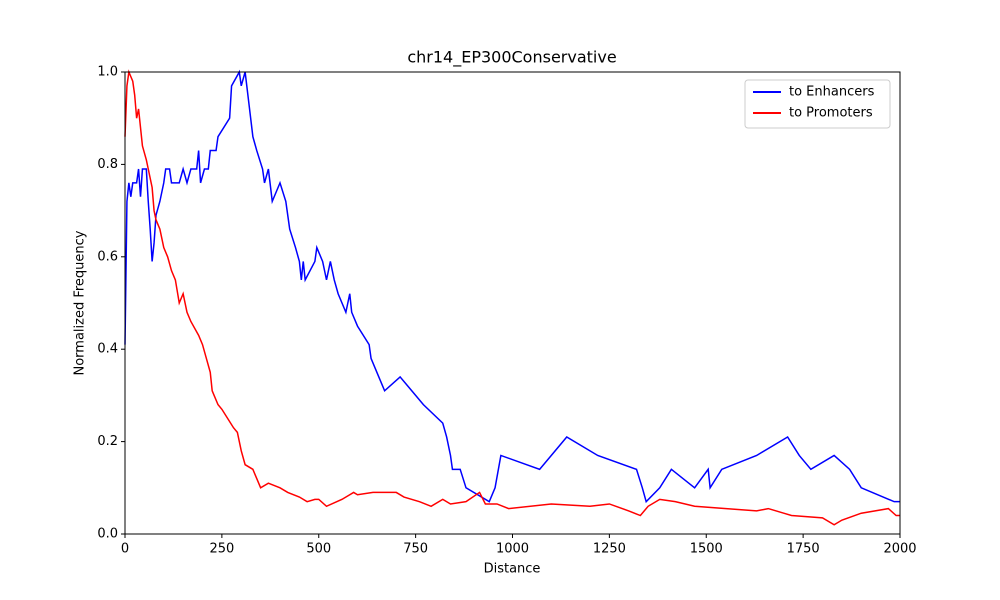 This screenshot has height=600, width=1000. What do you see at coordinates (221, 549) in the screenshot?
I see `x-tick-label: 250` at bounding box center [221, 549].